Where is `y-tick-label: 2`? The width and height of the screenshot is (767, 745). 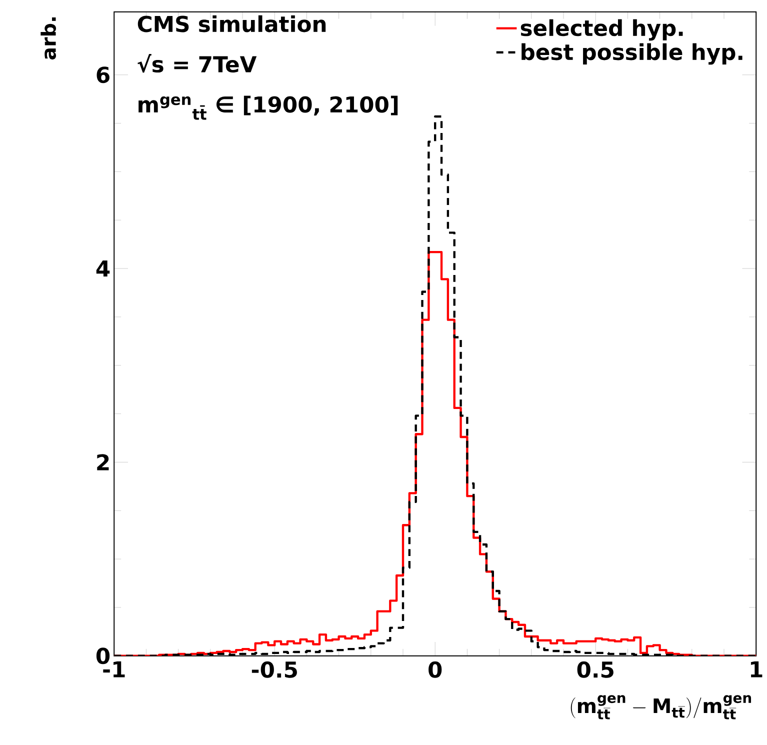
y-tick-label: 2 is located at coordinates (103, 462).